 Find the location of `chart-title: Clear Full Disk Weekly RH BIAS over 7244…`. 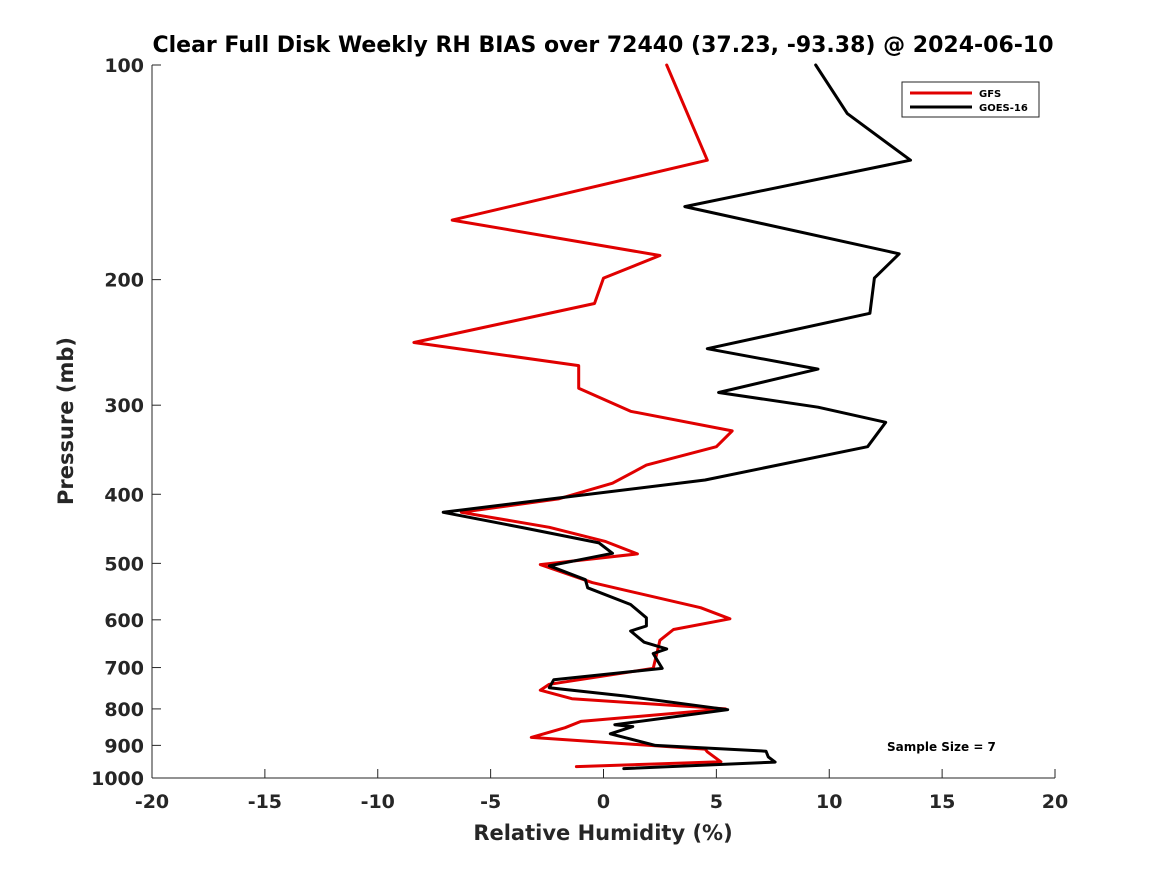

chart-title: Clear Full Disk Weekly RH BIAS over 7244… is located at coordinates (602, 45).